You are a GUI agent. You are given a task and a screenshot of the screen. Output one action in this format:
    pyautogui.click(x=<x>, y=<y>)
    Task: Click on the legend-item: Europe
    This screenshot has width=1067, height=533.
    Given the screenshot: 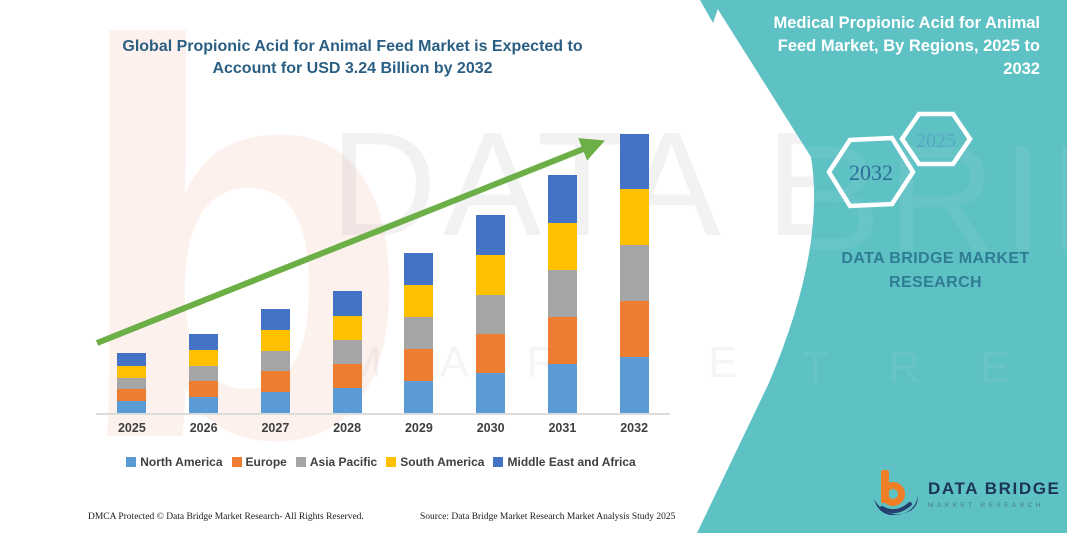 What is the action you would take?
    pyautogui.click(x=259, y=462)
    